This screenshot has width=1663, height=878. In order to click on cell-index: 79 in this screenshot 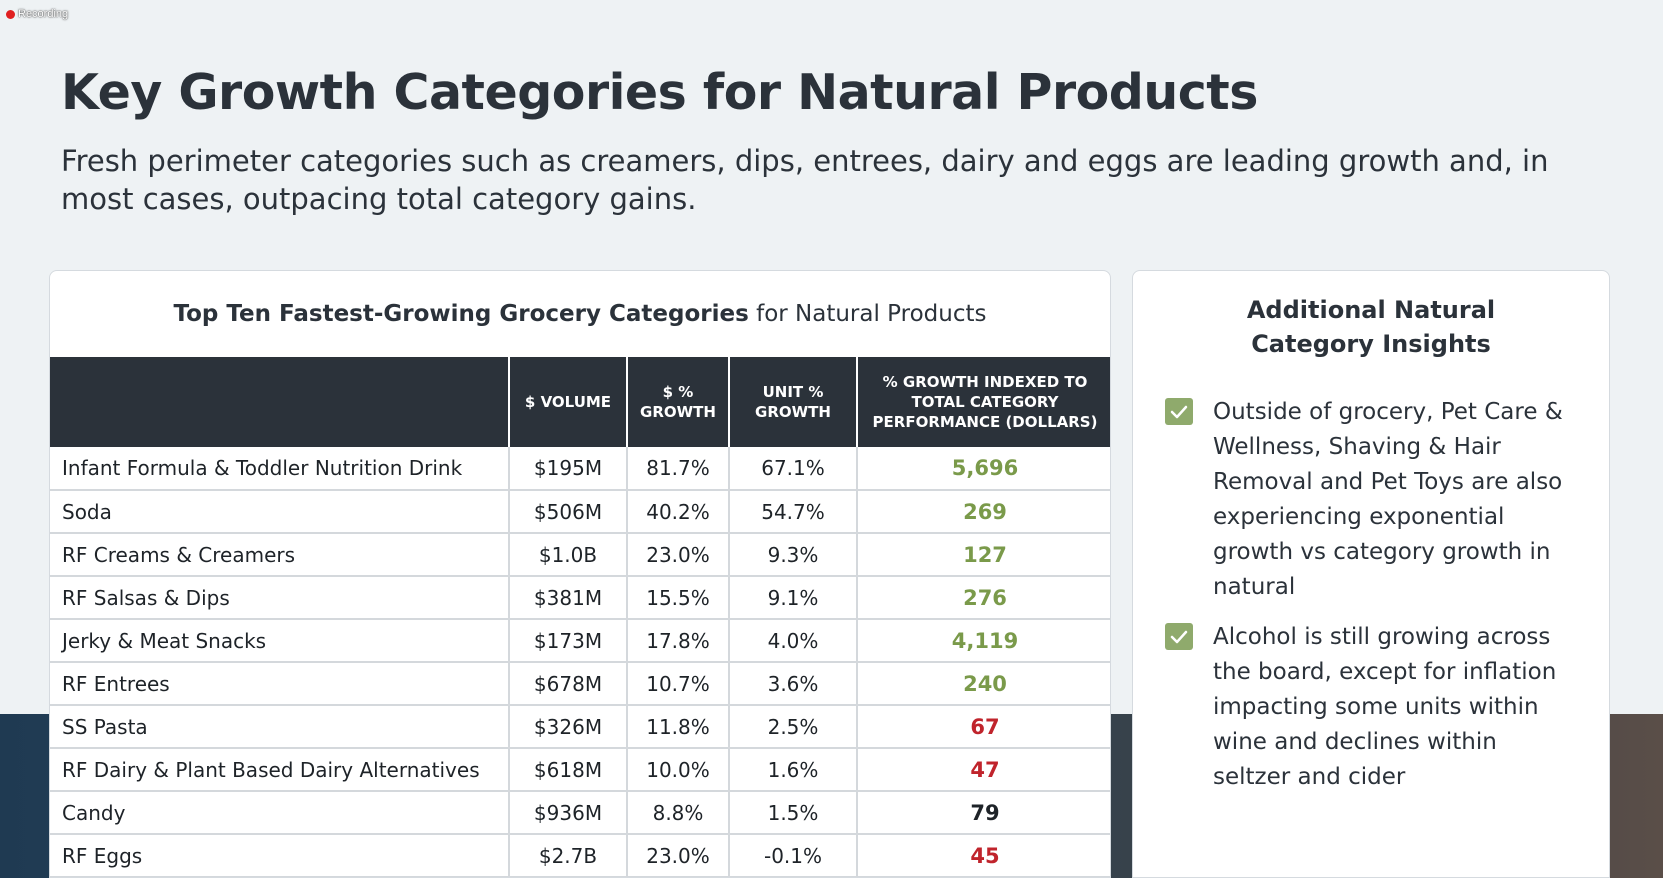, I will do `click(983, 813)`.